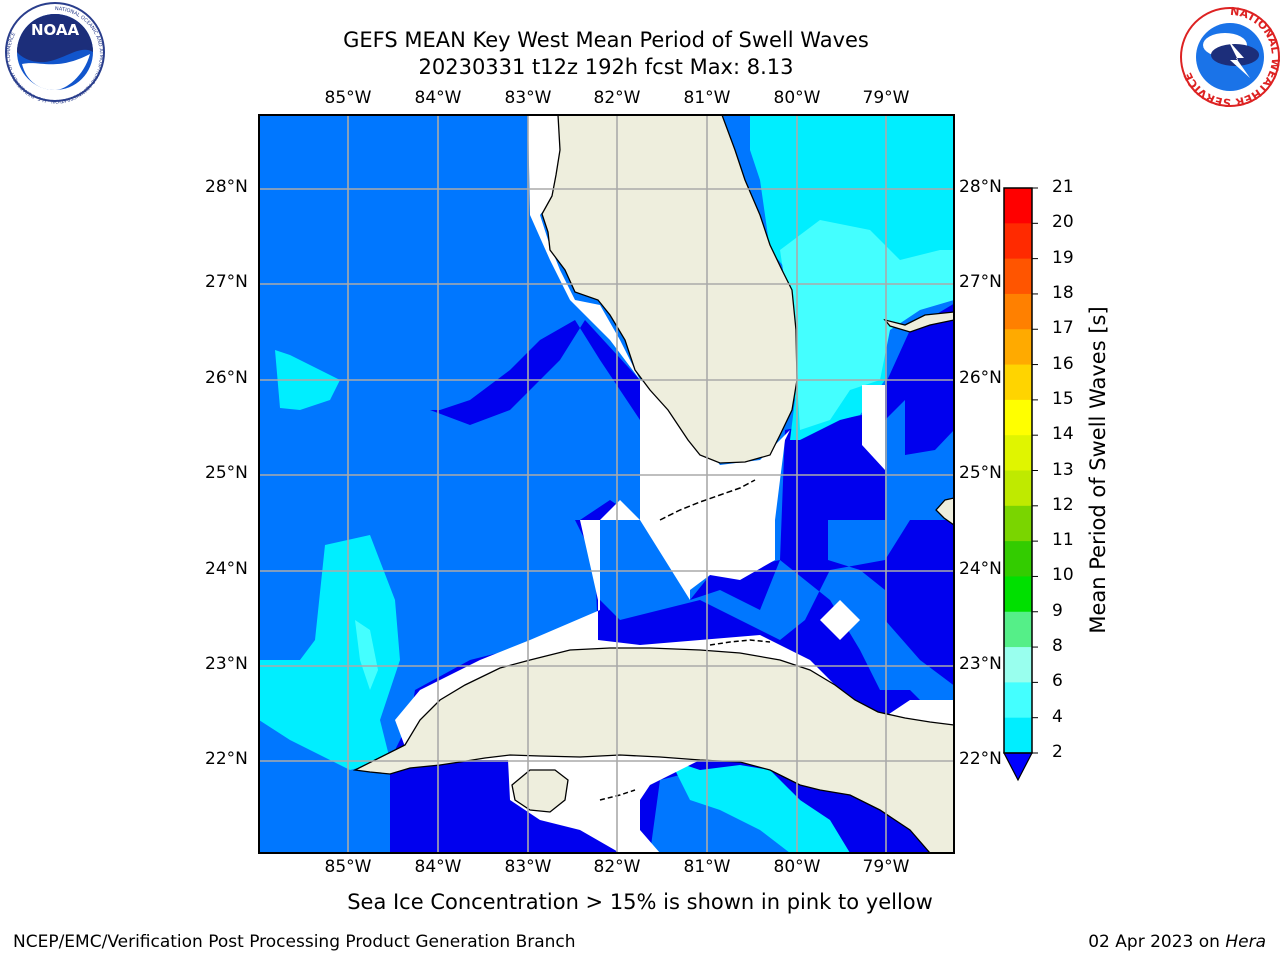 The image size is (1280, 960). What do you see at coordinates (1063, 398) in the screenshot?
I see `colorbar-tick-label: 15` at bounding box center [1063, 398].